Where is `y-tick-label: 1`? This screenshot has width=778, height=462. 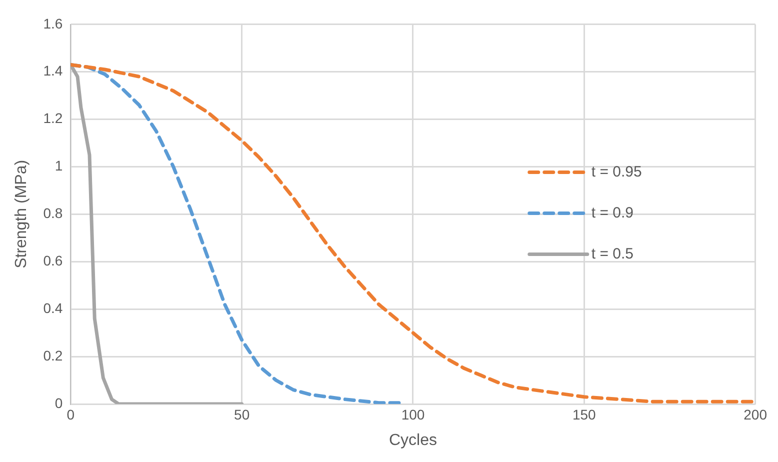
y-tick-label: 1 is located at coordinates (58, 166).